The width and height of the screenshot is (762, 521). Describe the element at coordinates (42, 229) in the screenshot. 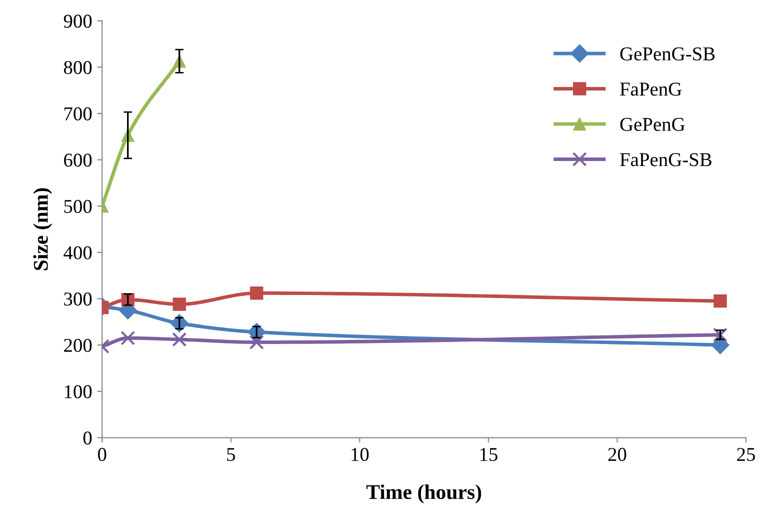

I see `y-axis-title: Size (nm)` at that location.